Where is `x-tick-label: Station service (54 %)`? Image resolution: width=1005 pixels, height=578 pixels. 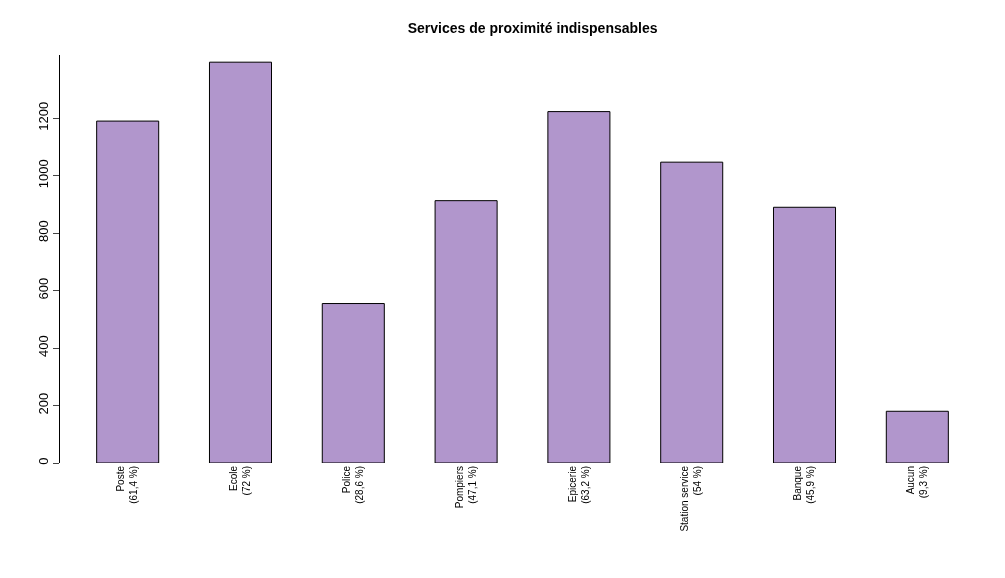
x-tick-label: Station service (54 %) is located at coordinates (691, 498).